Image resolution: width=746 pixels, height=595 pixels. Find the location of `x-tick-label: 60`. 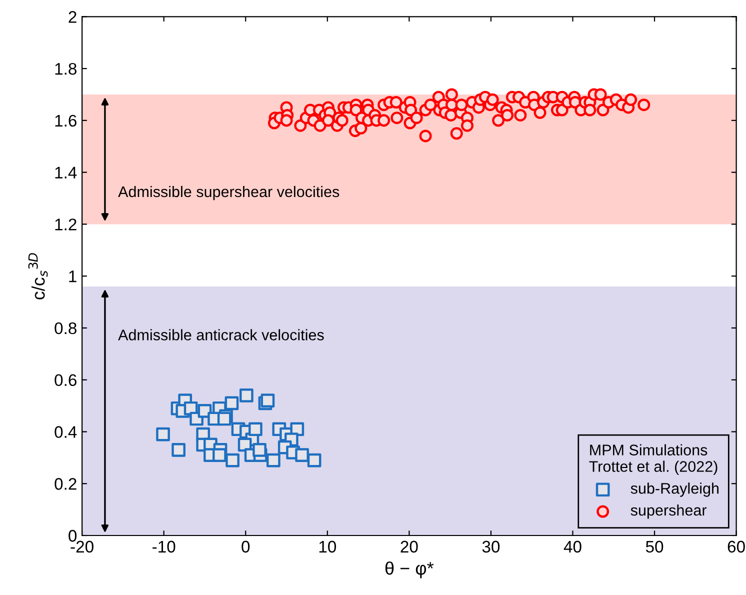

x-tick-label: 60 is located at coordinates (736, 546).